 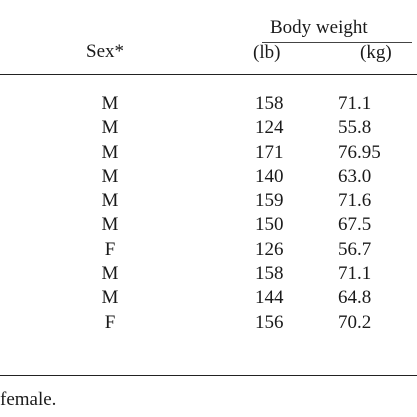 What do you see at coordinates (355, 225) in the screenshot?
I see `cell-kg: 67.5` at bounding box center [355, 225].